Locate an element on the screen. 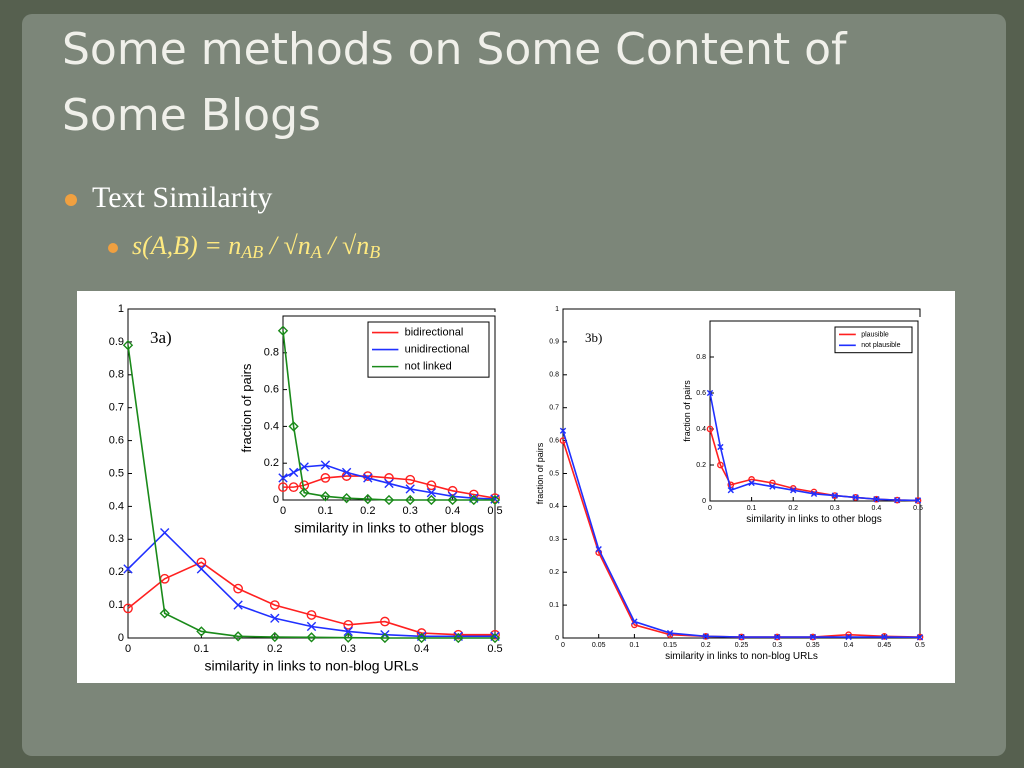 This screenshot has height=773, width=1024. x-tick-label: 0.4 is located at coordinates (877, 508).